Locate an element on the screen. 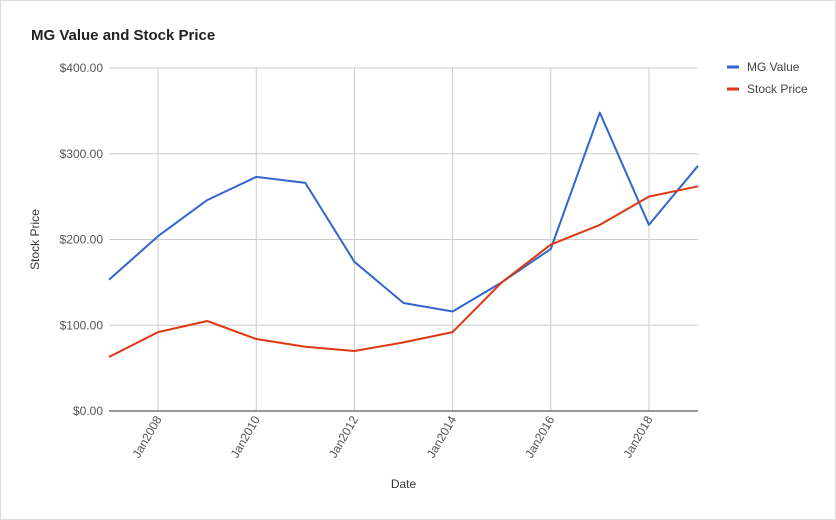  y-axis-title: Stock Price is located at coordinates (35, 239).